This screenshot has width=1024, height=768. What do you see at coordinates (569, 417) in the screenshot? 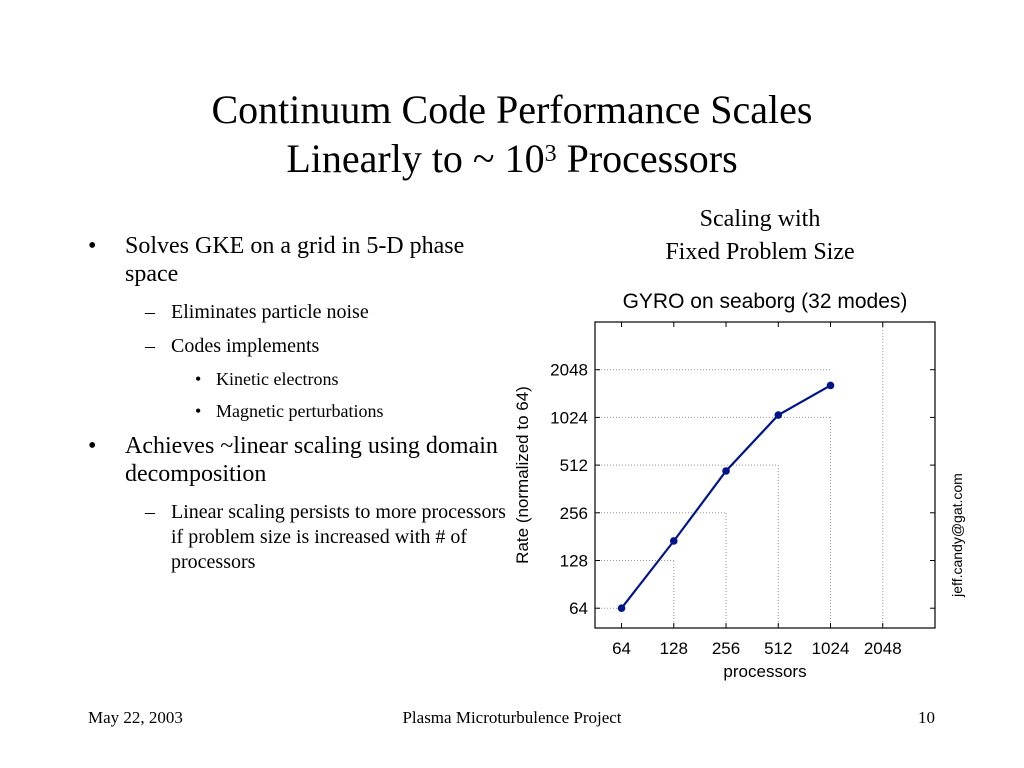
I see `y-tick-label: 1024` at bounding box center [569, 417].